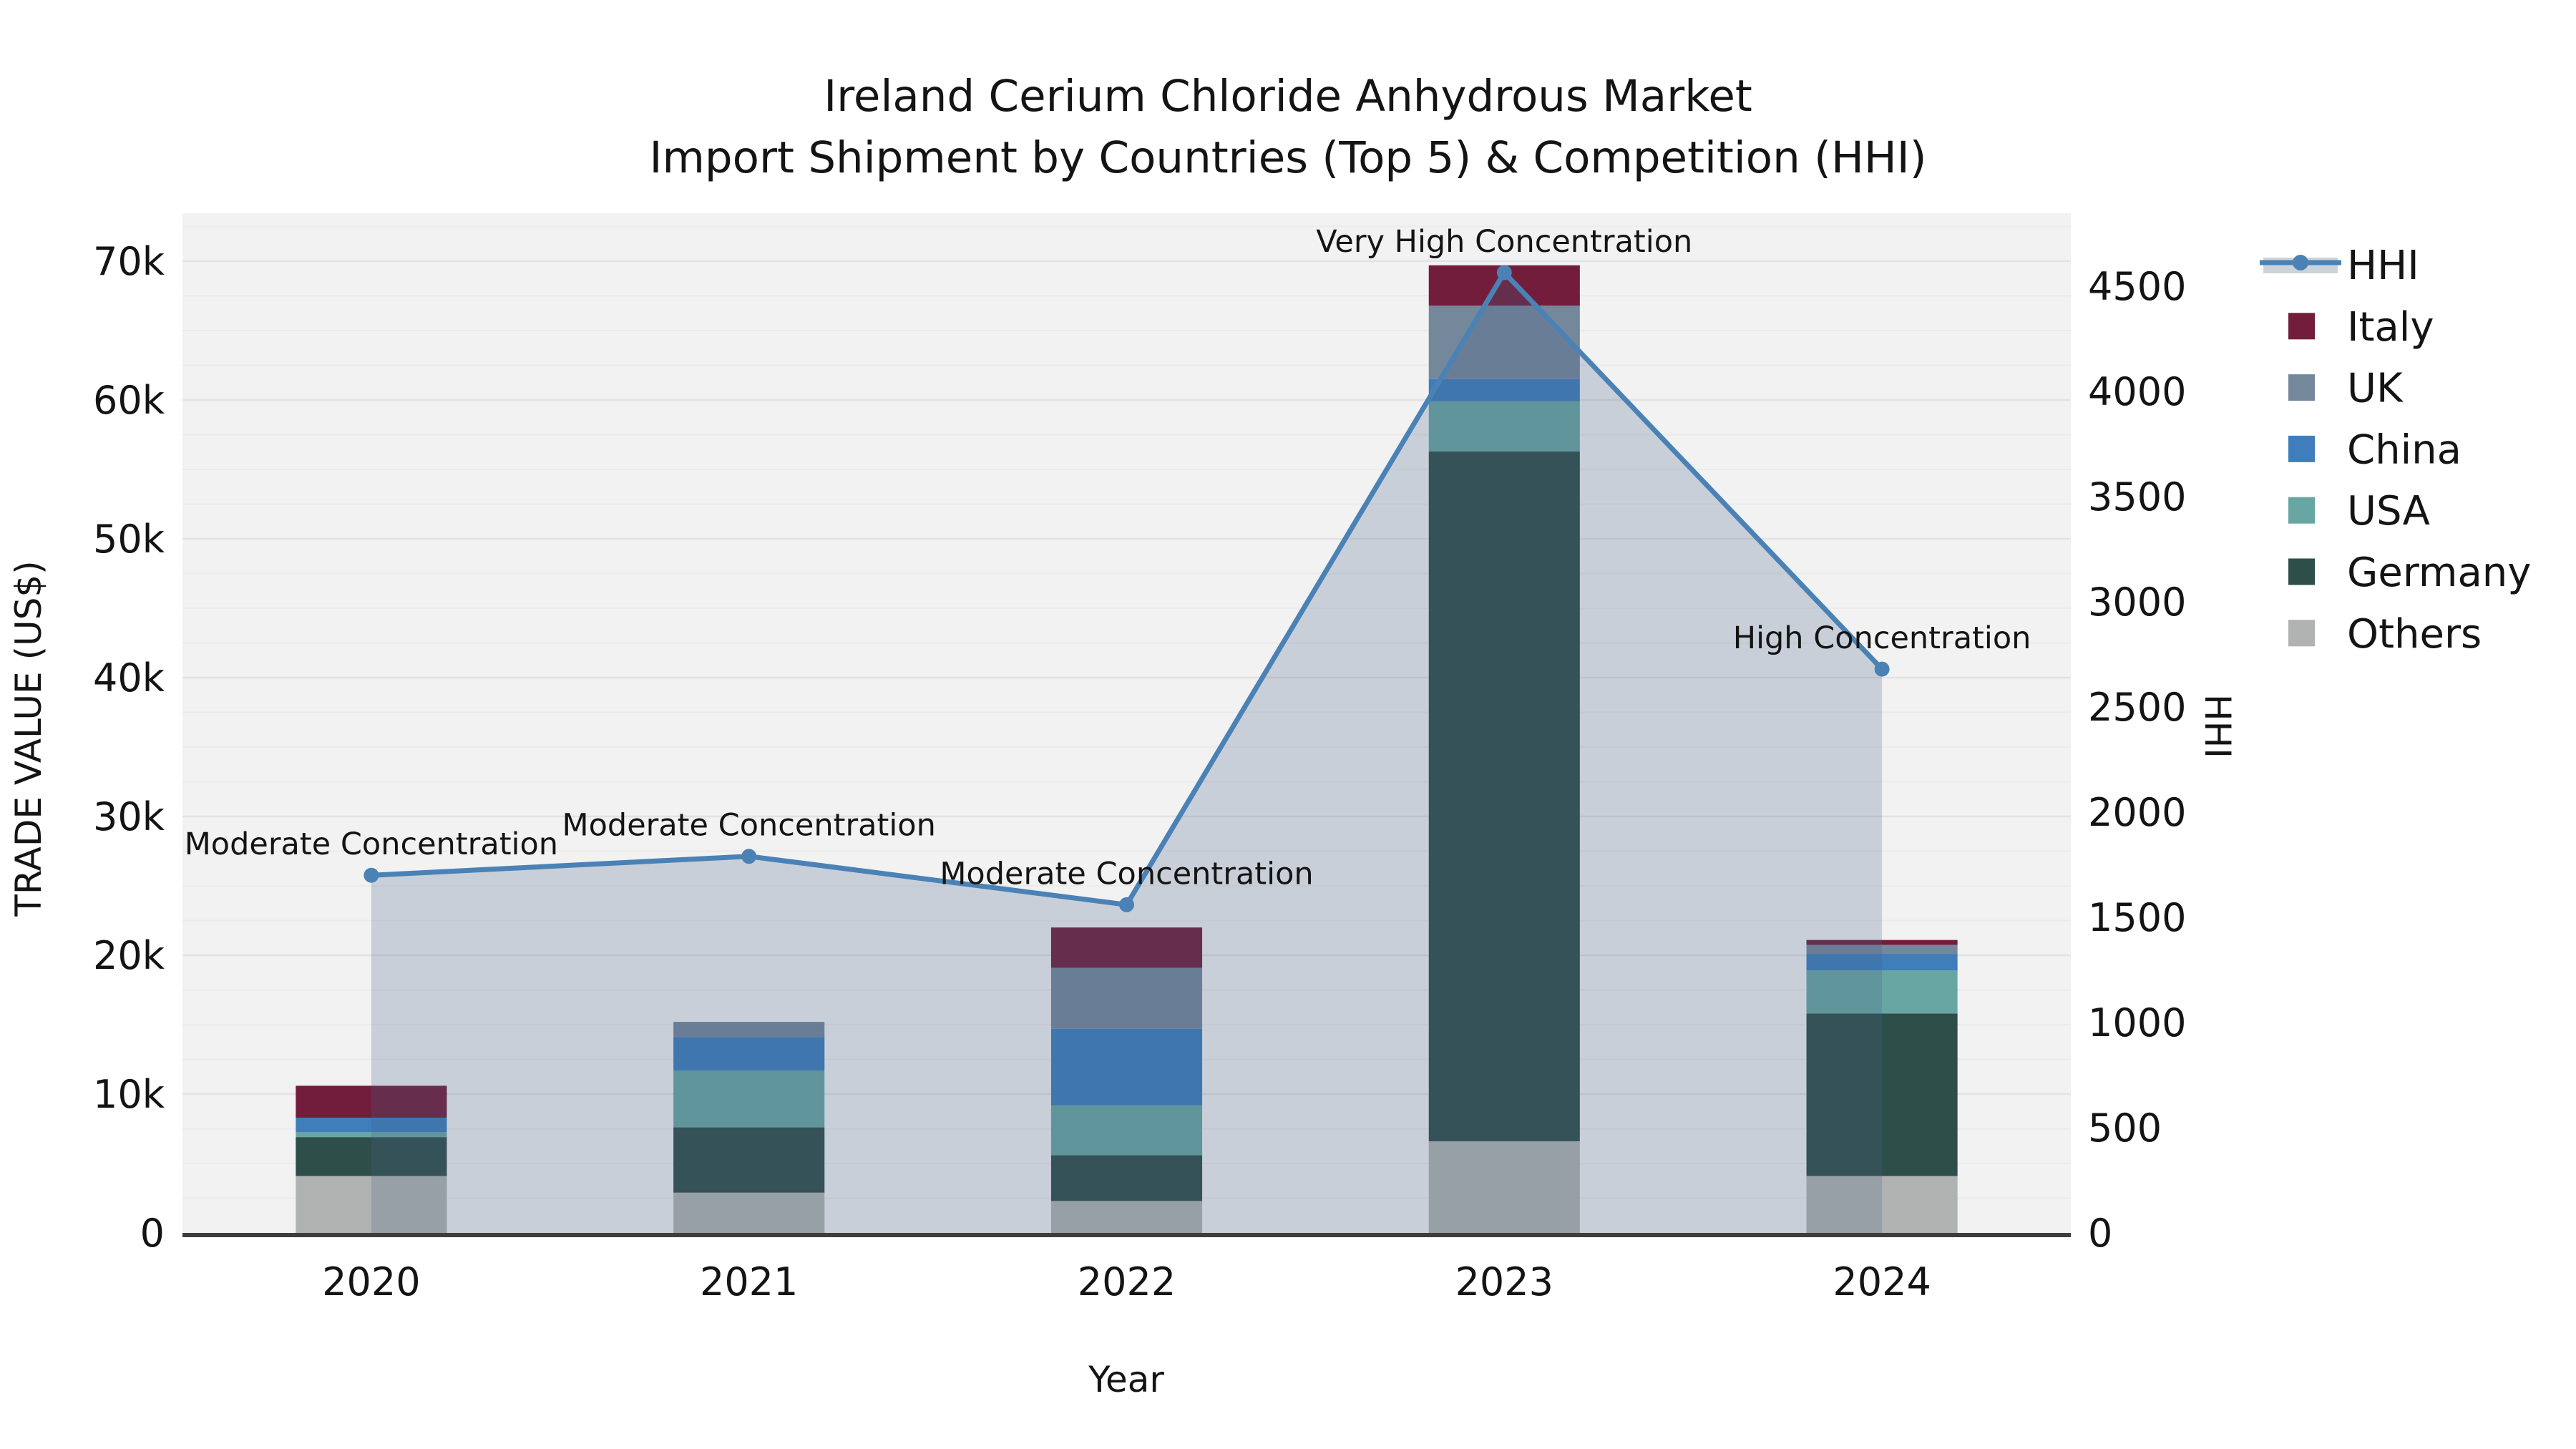  I want to click on bar-2020-china, so click(372, 1125).